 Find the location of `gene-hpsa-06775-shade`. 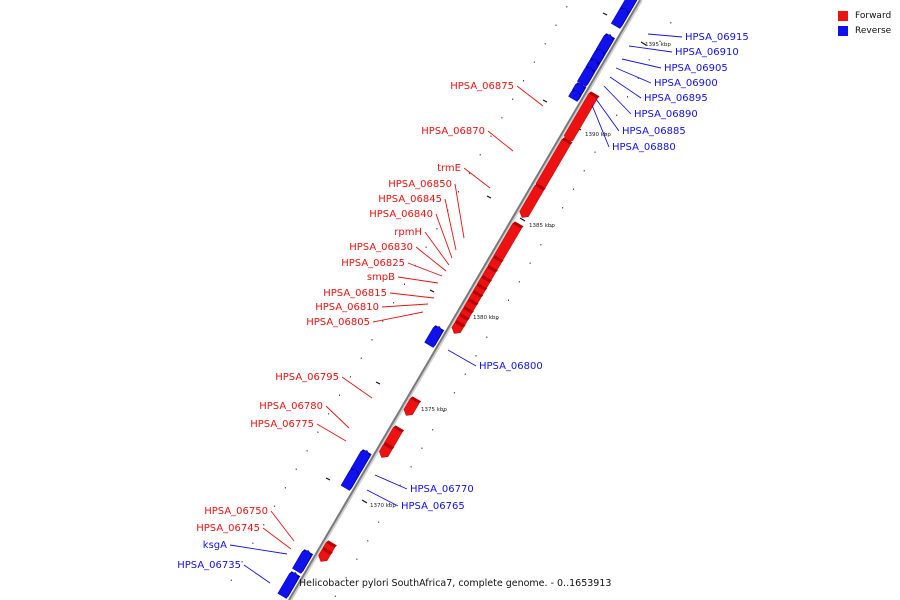

gene-hpsa-06775-shade is located at coordinates (389, 446).